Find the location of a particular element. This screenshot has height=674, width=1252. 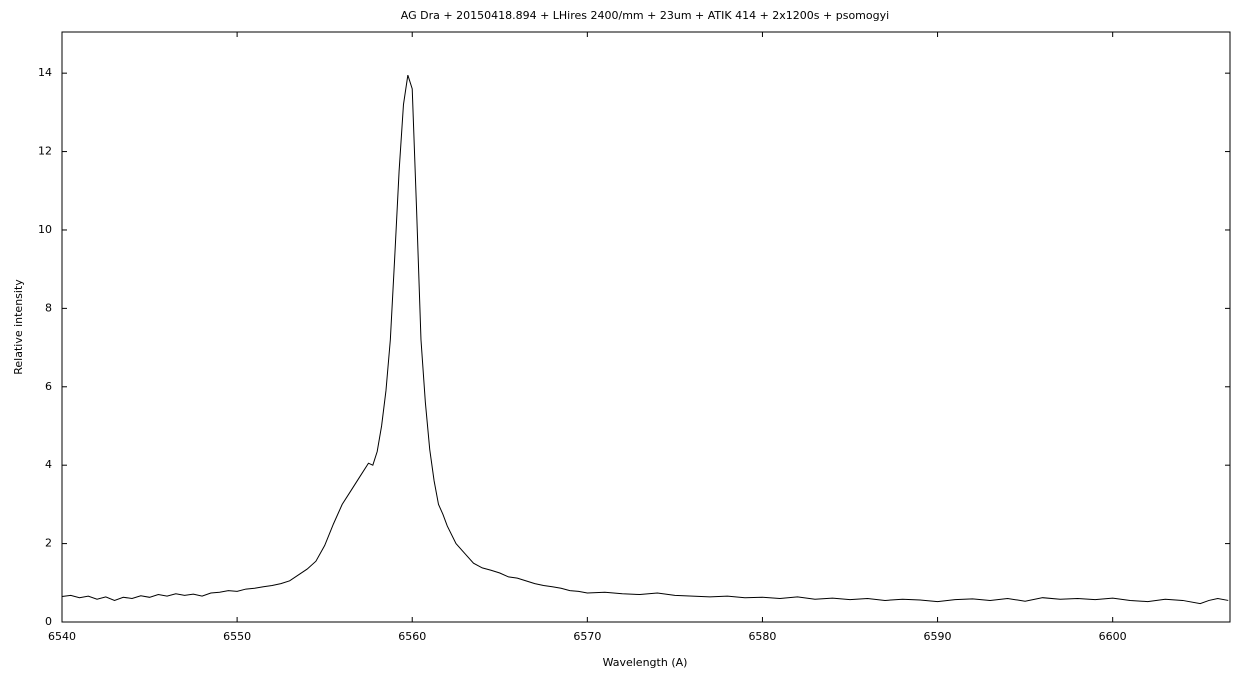

x-tick-label: 6560 is located at coordinates (412, 636).